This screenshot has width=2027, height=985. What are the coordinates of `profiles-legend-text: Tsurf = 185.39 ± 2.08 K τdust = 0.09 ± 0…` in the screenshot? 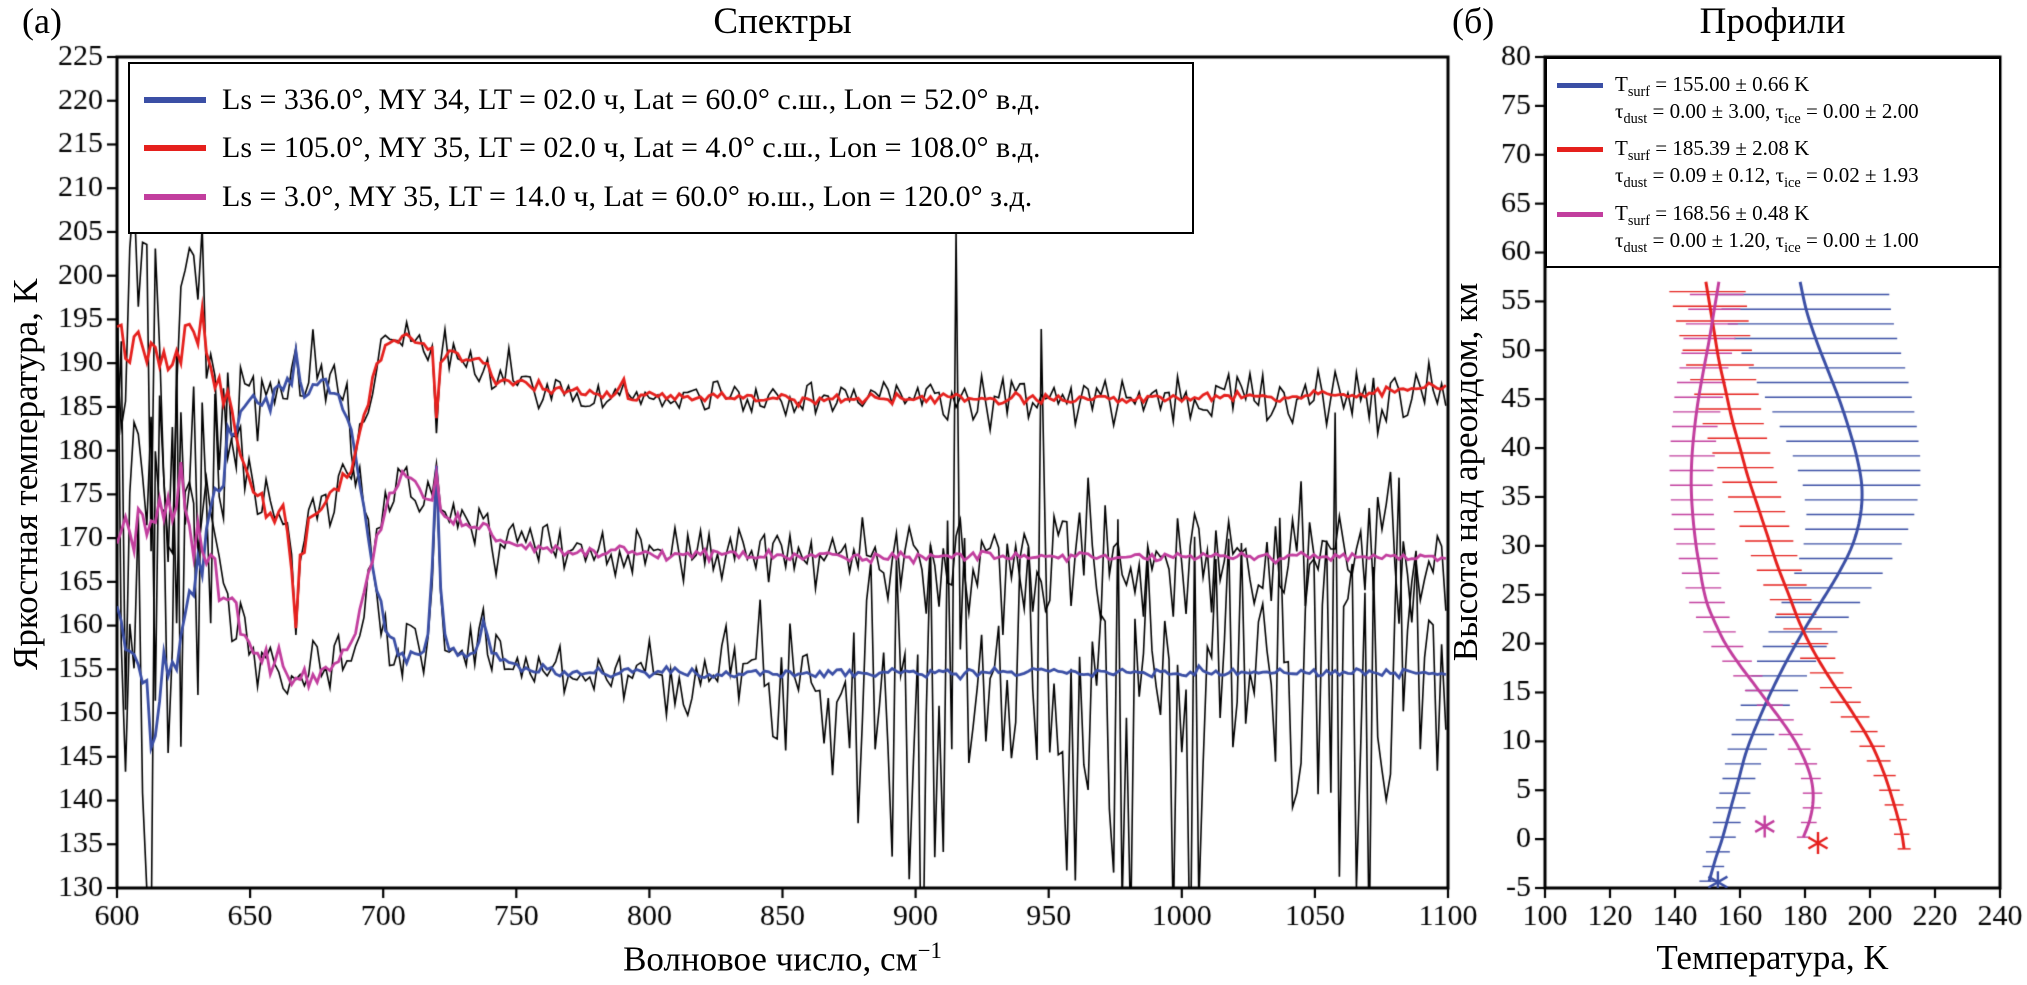 It's located at (1767, 163).